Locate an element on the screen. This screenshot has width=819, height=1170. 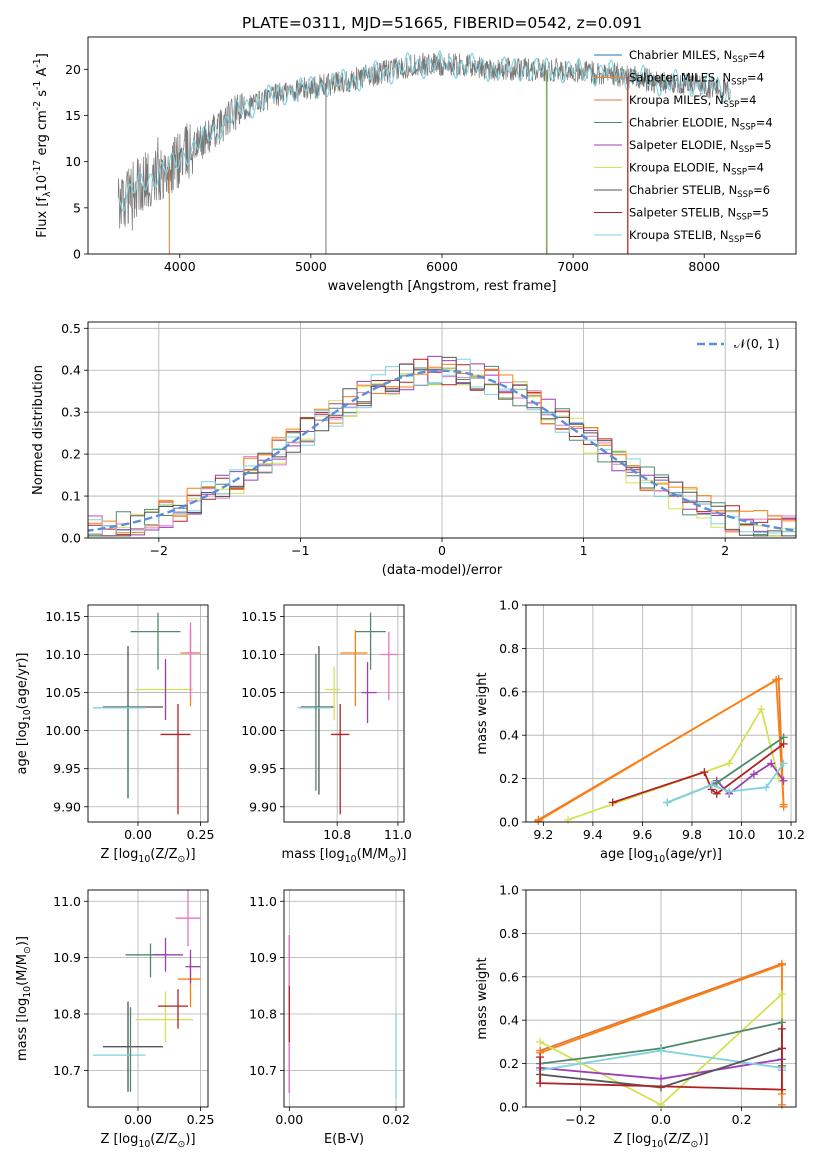
y-tick-label: 0.4 is located at coordinates (509, 735).